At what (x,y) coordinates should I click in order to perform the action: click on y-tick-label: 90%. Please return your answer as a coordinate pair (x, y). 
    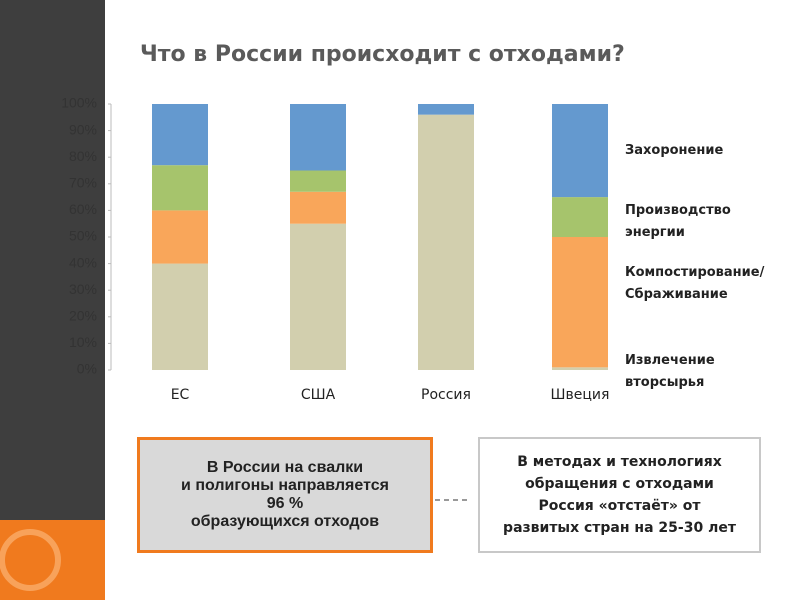
    Looking at the image, I should click on (83, 129).